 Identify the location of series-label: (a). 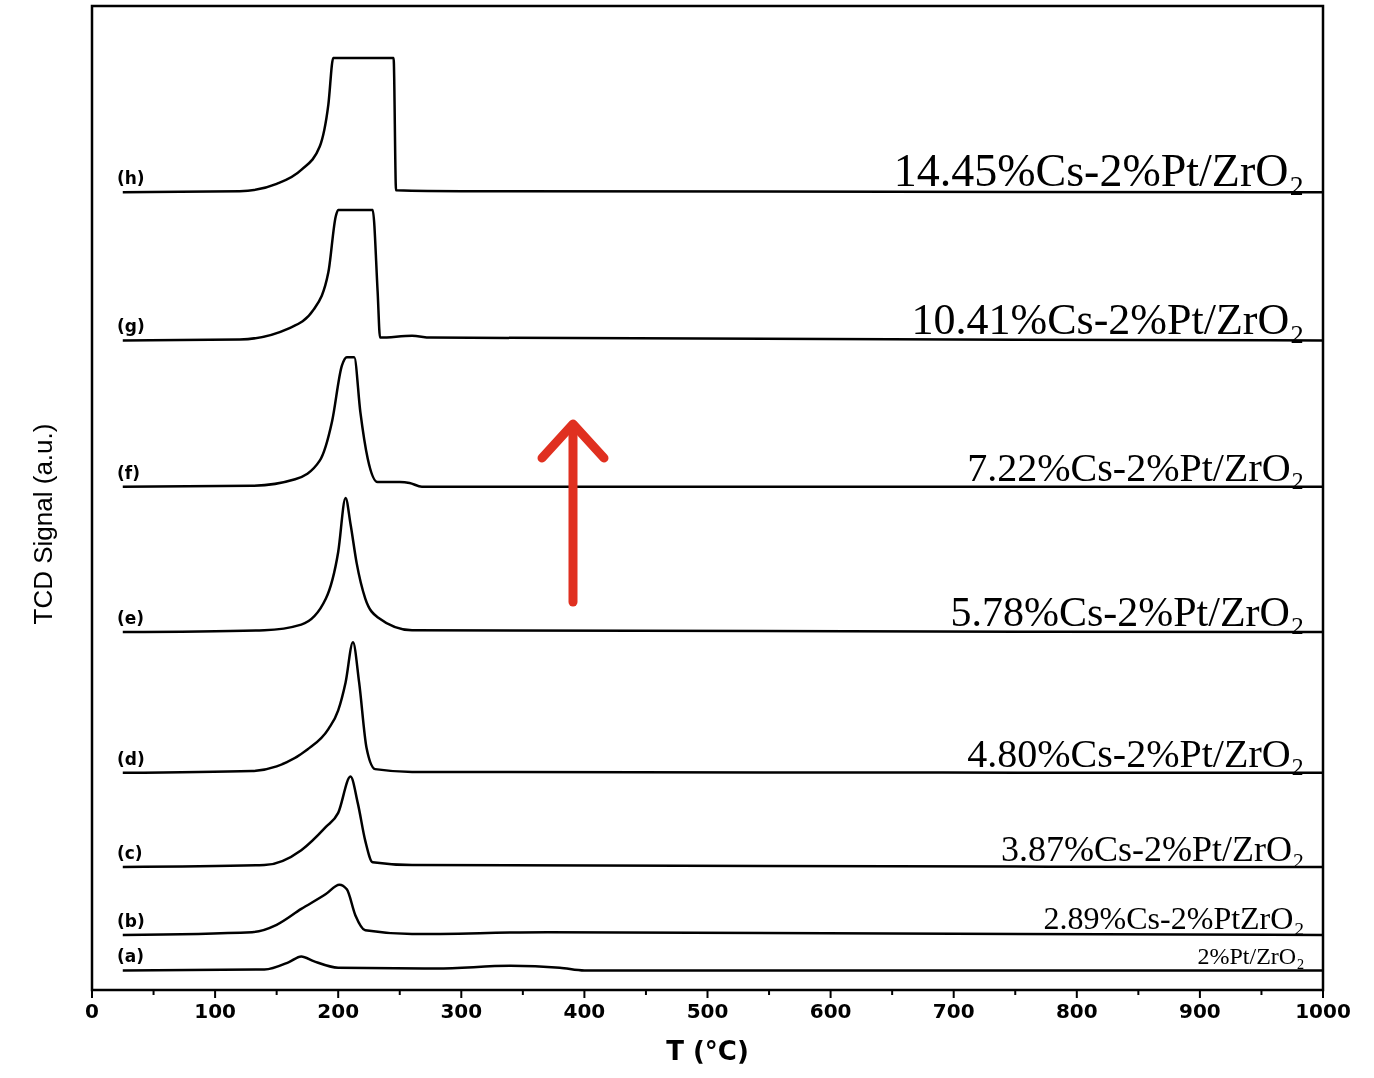
(131, 956).